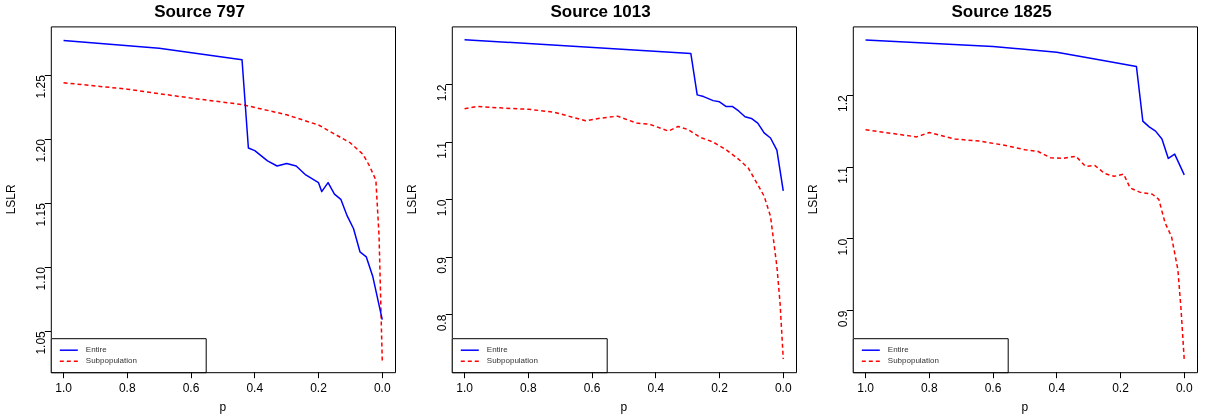  What do you see at coordinates (41, 214) in the screenshot?
I see `y-tick-label: 1.15` at bounding box center [41, 214].